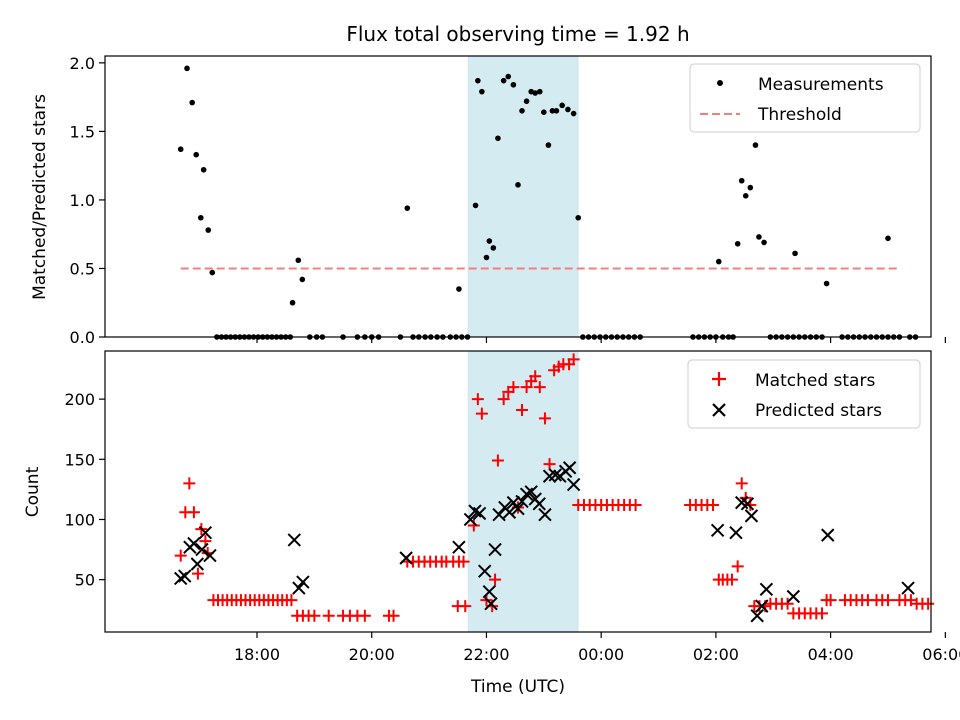  What do you see at coordinates (941, 654) in the screenshot?
I see `x-tick-label: 06:00` at bounding box center [941, 654].